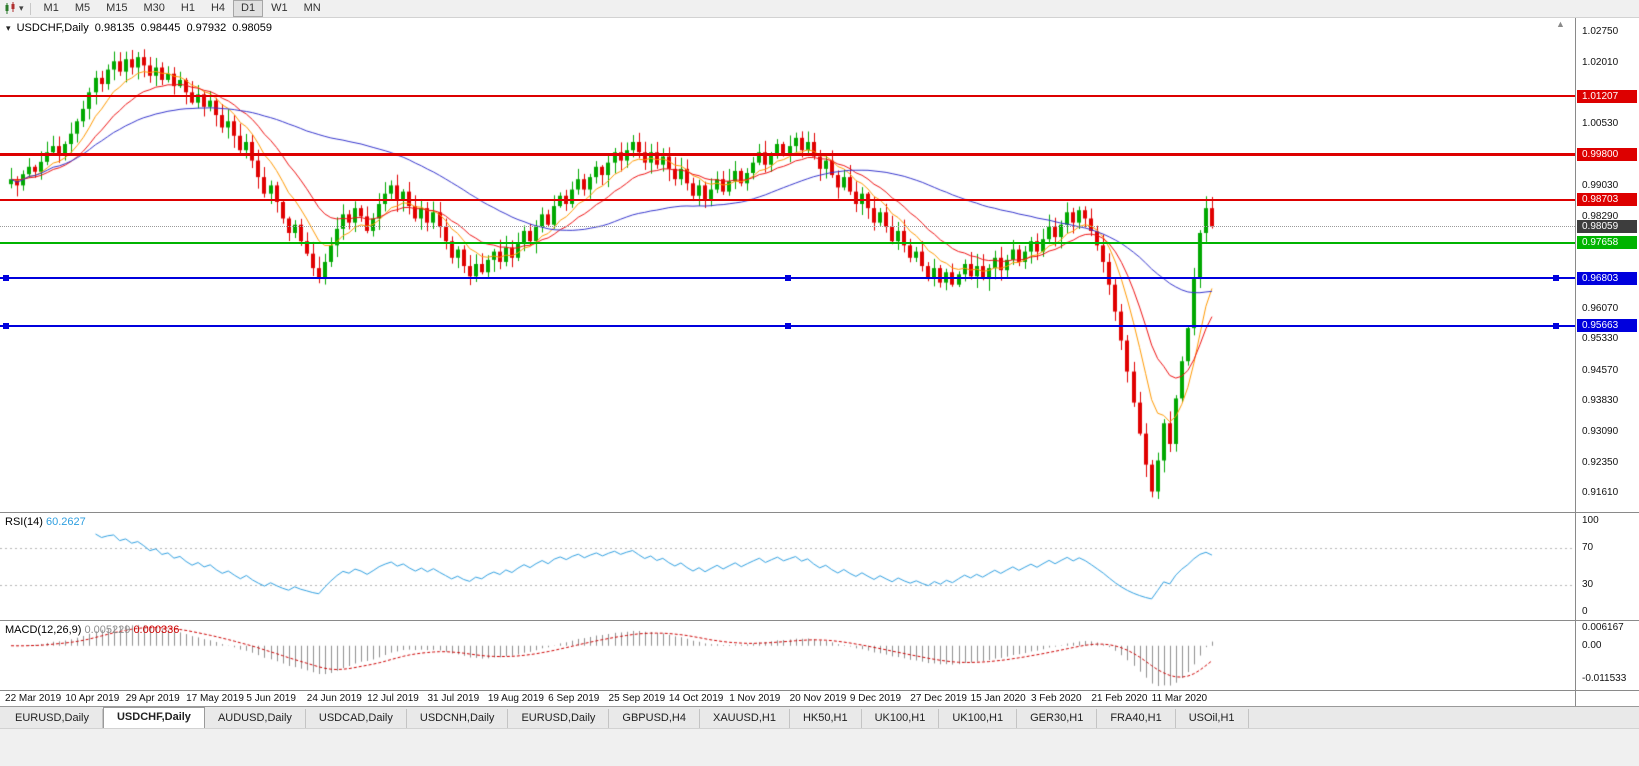 The width and height of the screenshot is (1639, 766). Describe the element at coordinates (515, 698) in the screenshot. I see `time-label: 19 Aug 2019` at that location.